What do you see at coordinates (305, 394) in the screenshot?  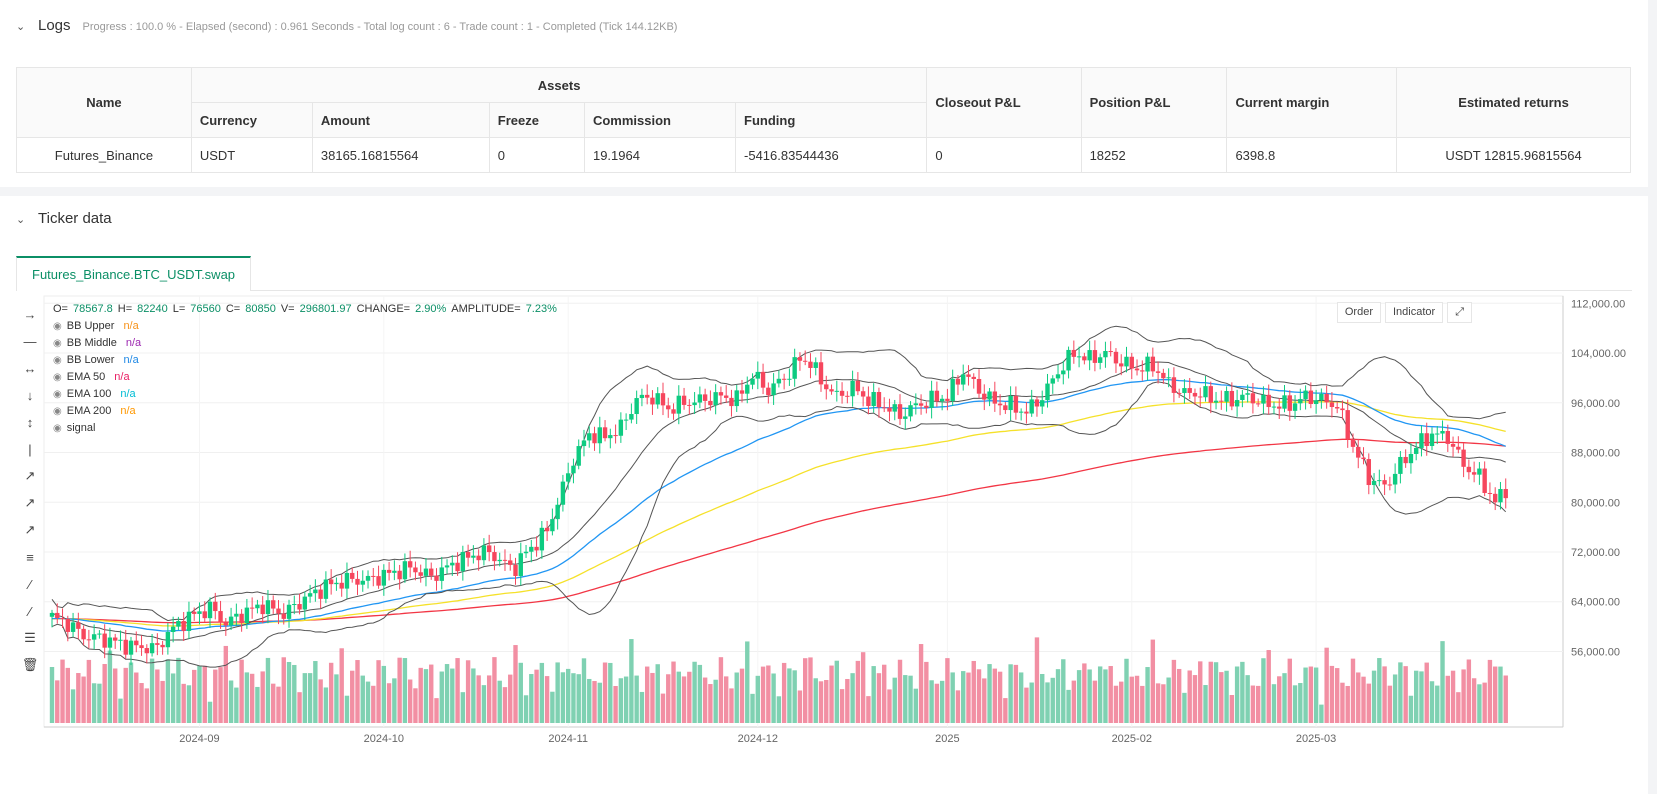 I see `legend-ema-100: ◉ EMA 100 n/a` at bounding box center [305, 394].